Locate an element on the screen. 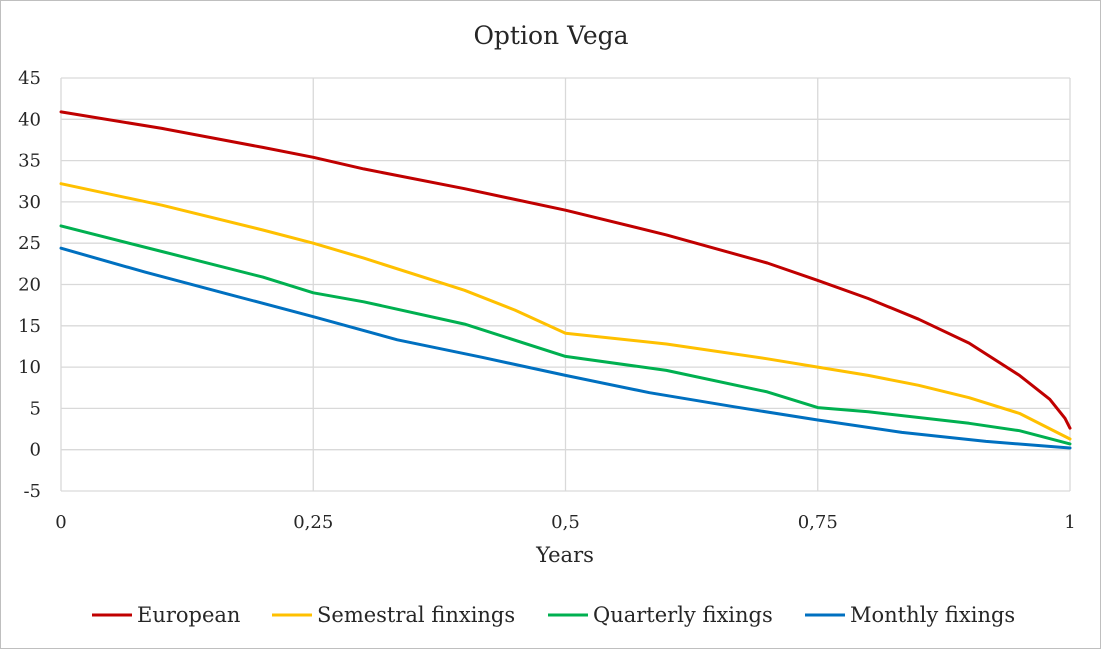 The height and width of the screenshot is (649, 1101). y-tick-label: 30 is located at coordinates (29, 202).